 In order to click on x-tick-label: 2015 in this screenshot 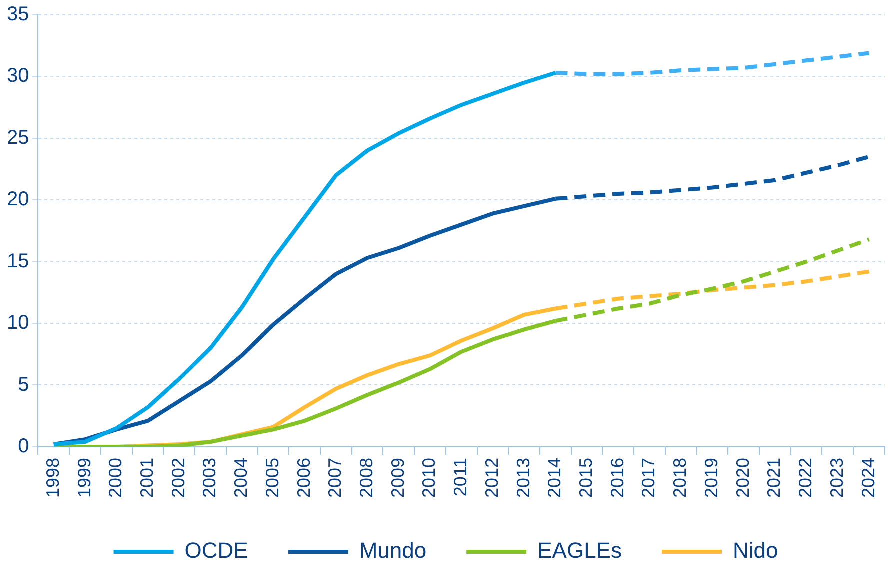, I will do `click(586, 478)`.